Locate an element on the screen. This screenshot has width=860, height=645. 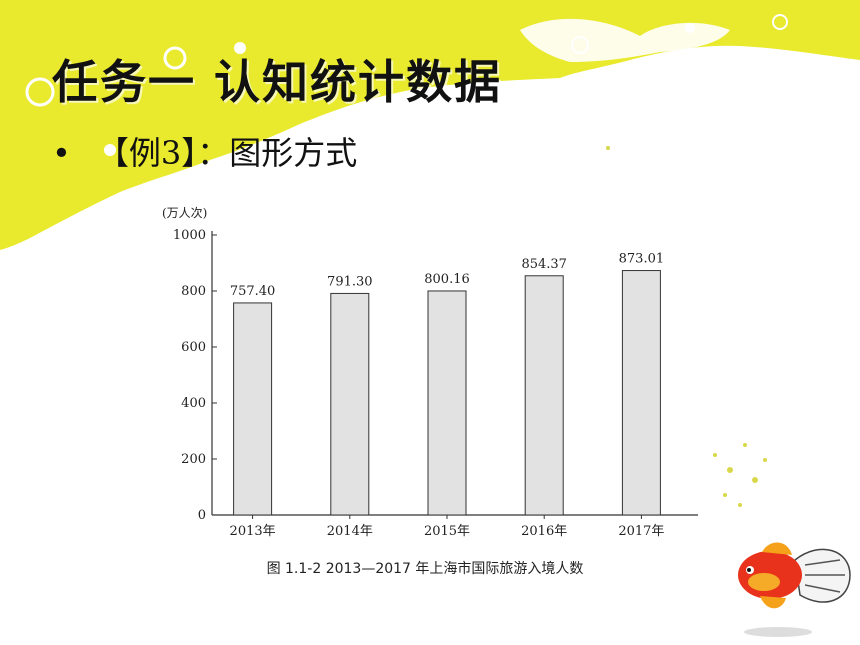
bullet-text: 【例3】：图形方式 is located at coordinates (227, 153).